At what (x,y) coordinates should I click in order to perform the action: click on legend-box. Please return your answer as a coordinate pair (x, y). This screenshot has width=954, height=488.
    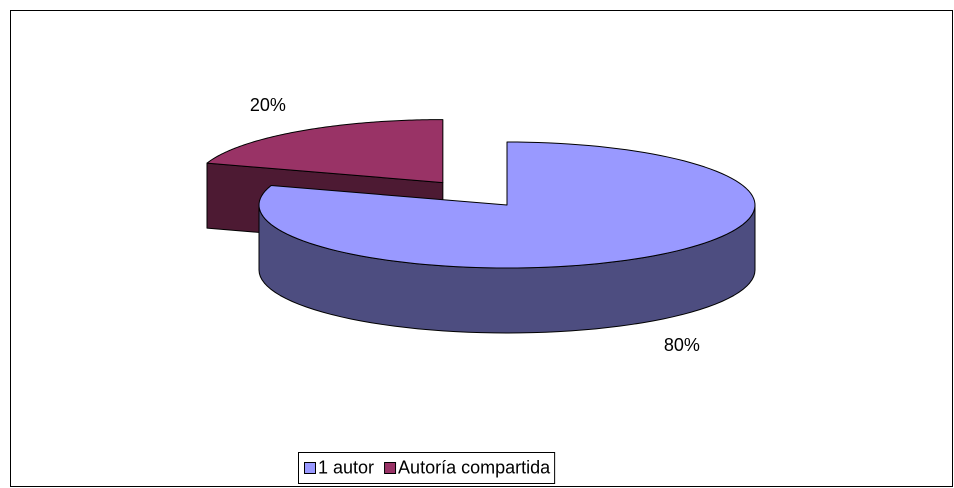
    Looking at the image, I should click on (427, 468).